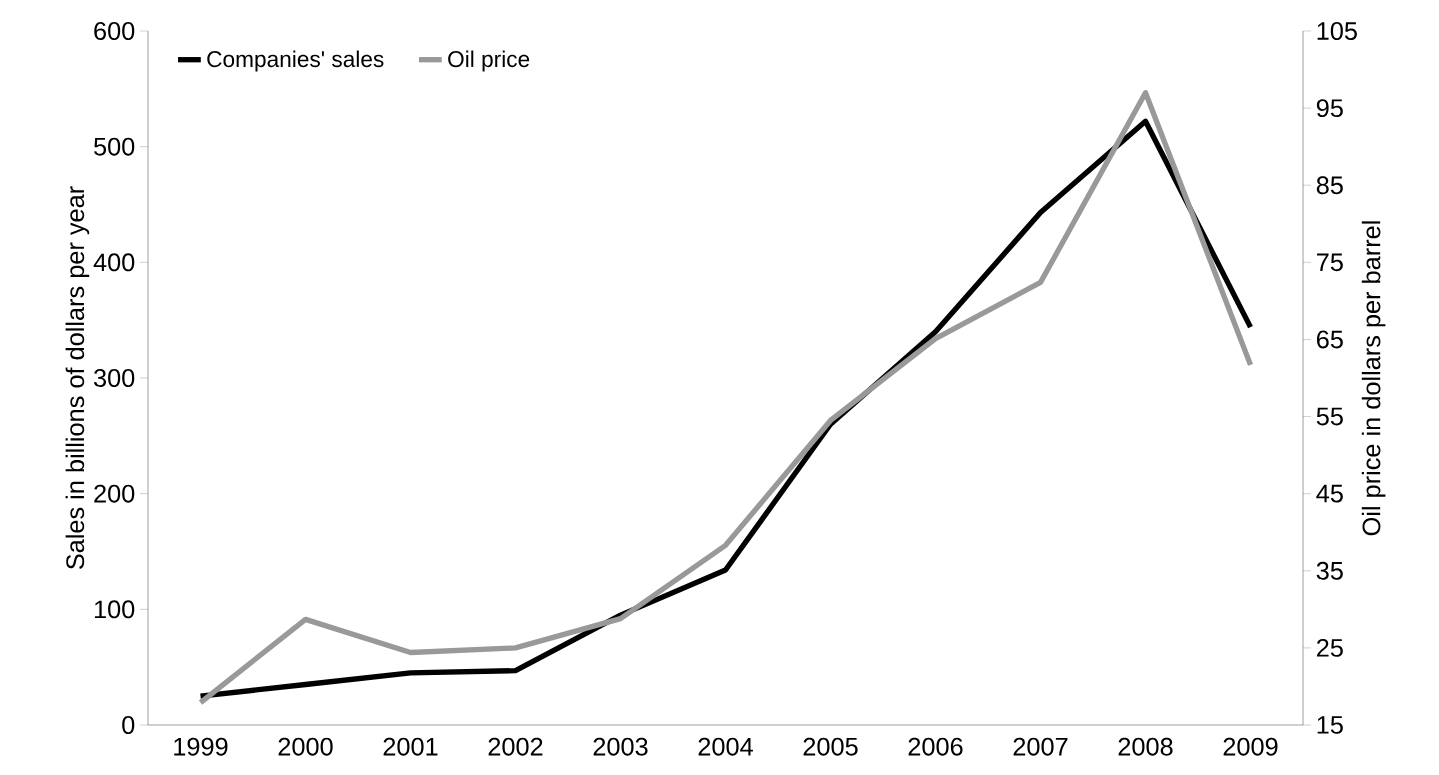 Image resolution: width=1439 pixels, height=775 pixels. Describe the element at coordinates (114, 31) in the screenshot. I see `y-tick-label: 600` at that location.